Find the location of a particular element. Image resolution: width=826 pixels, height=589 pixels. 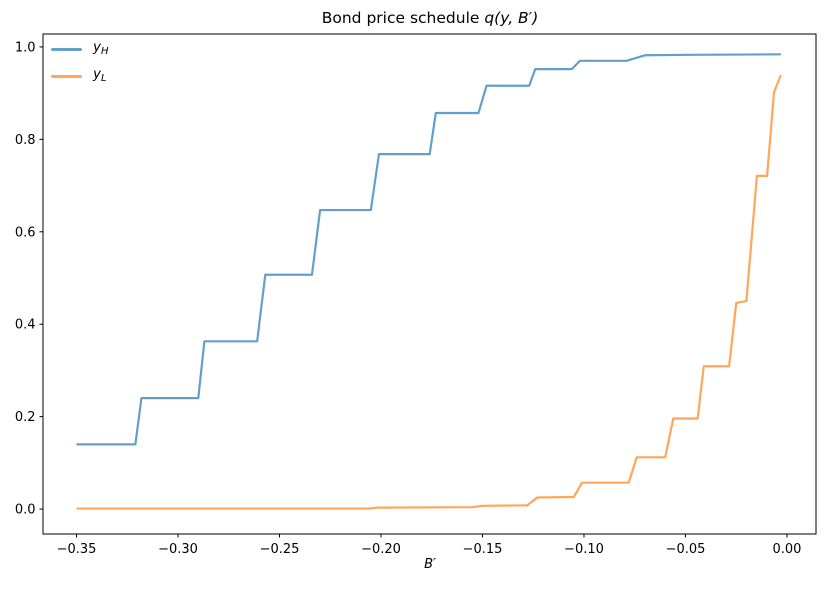

legend-var-yL: y is located at coordinates (97, 74).